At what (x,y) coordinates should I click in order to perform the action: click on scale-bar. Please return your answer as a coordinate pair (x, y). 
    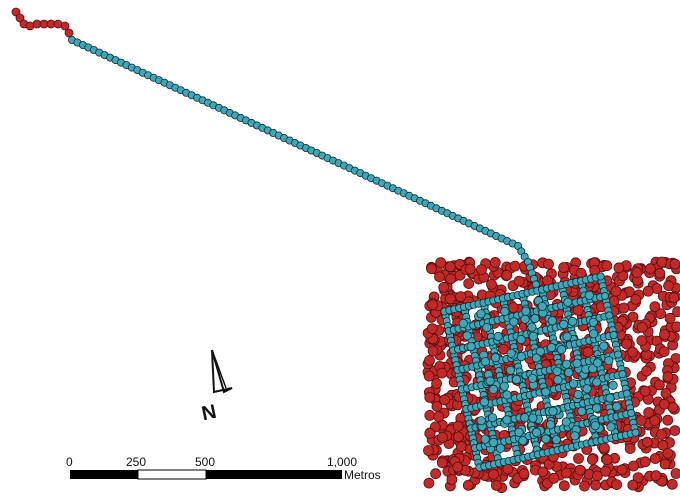
    Looking at the image, I should click on (206, 474).